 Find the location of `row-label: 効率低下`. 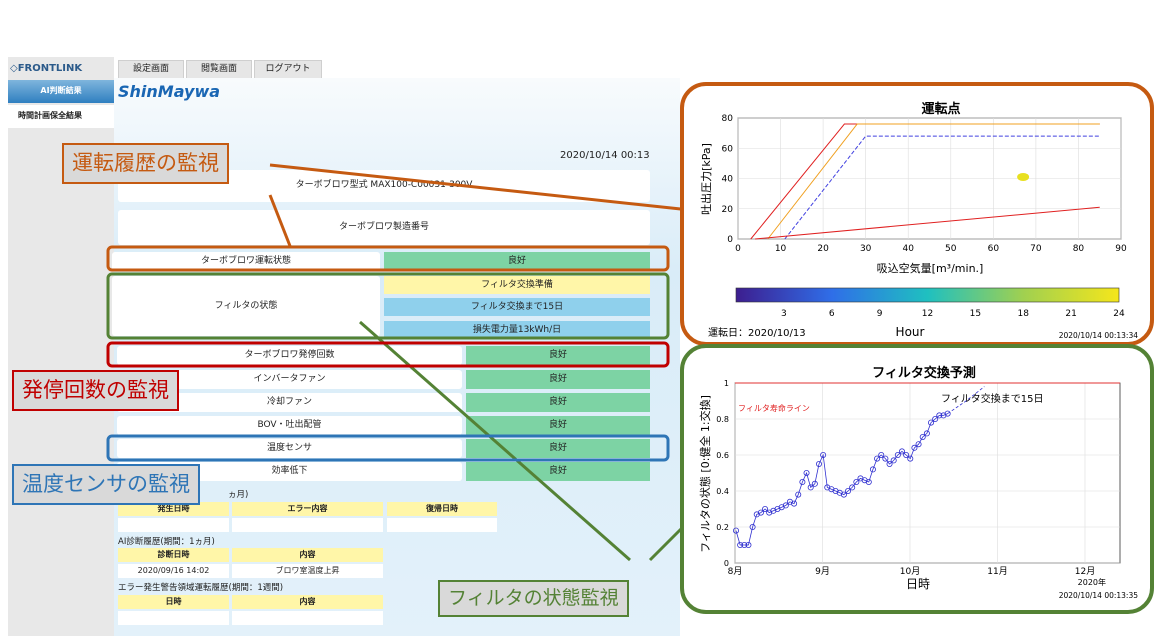

row-label: 効率低下 is located at coordinates (289, 471).